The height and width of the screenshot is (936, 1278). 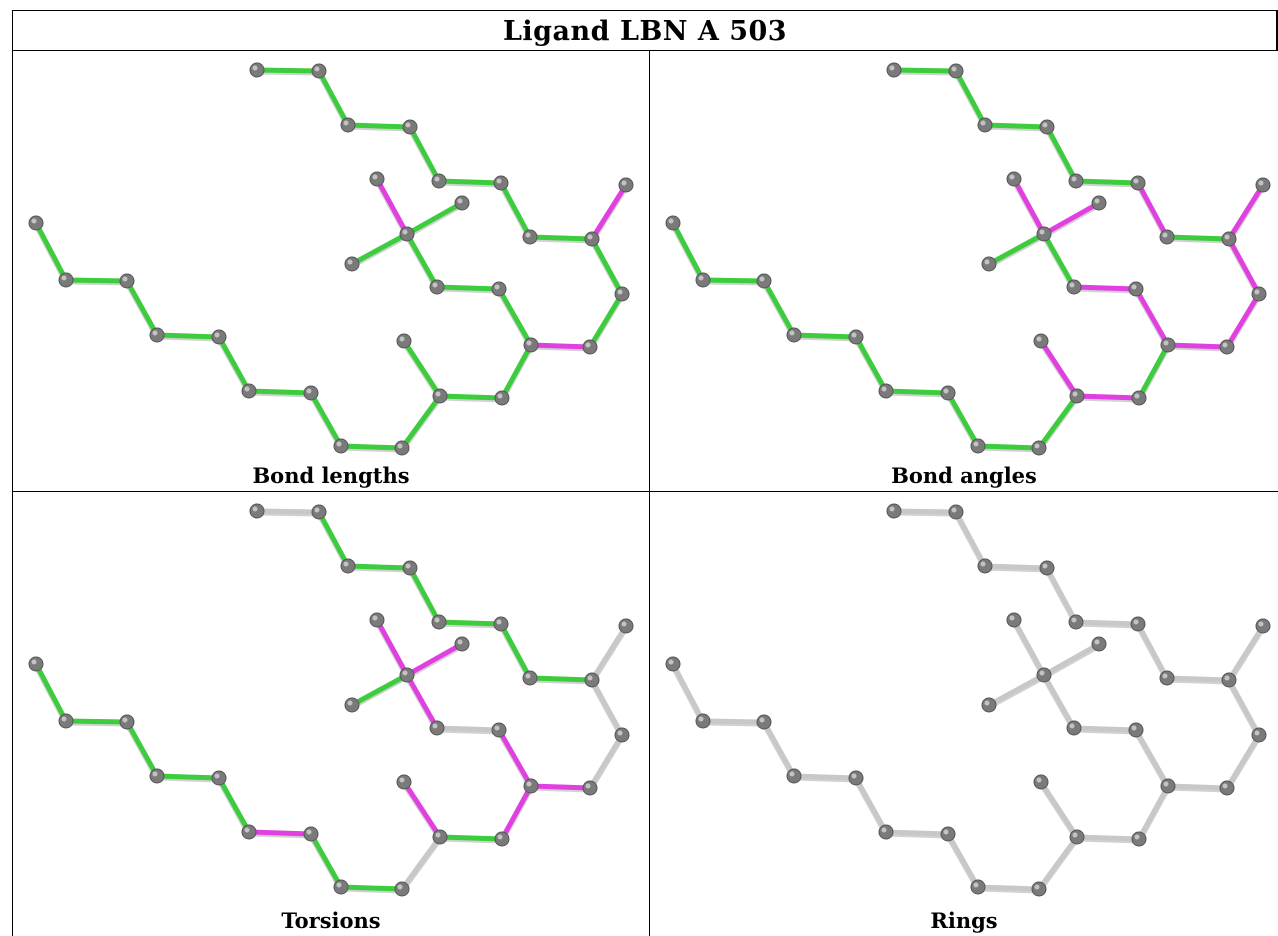 I want to click on title-divider, so click(x=645, y=50).